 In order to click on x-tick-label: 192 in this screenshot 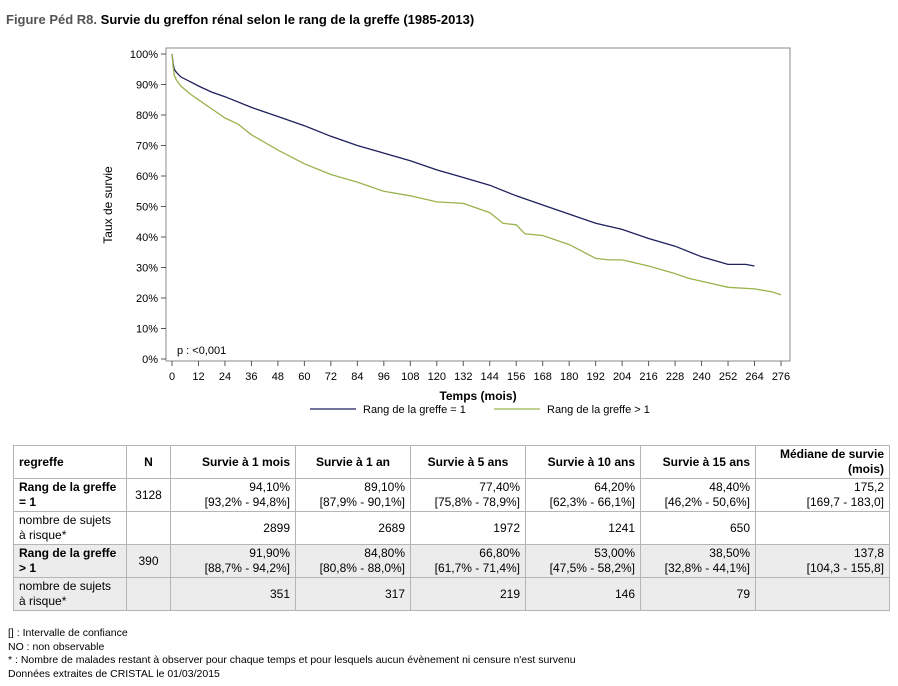, I will do `click(595, 377)`.